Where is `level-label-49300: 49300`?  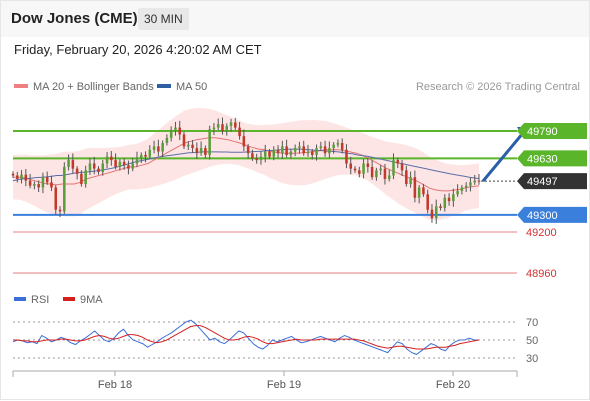
level-label-49300: 49300 is located at coordinates (542, 216).